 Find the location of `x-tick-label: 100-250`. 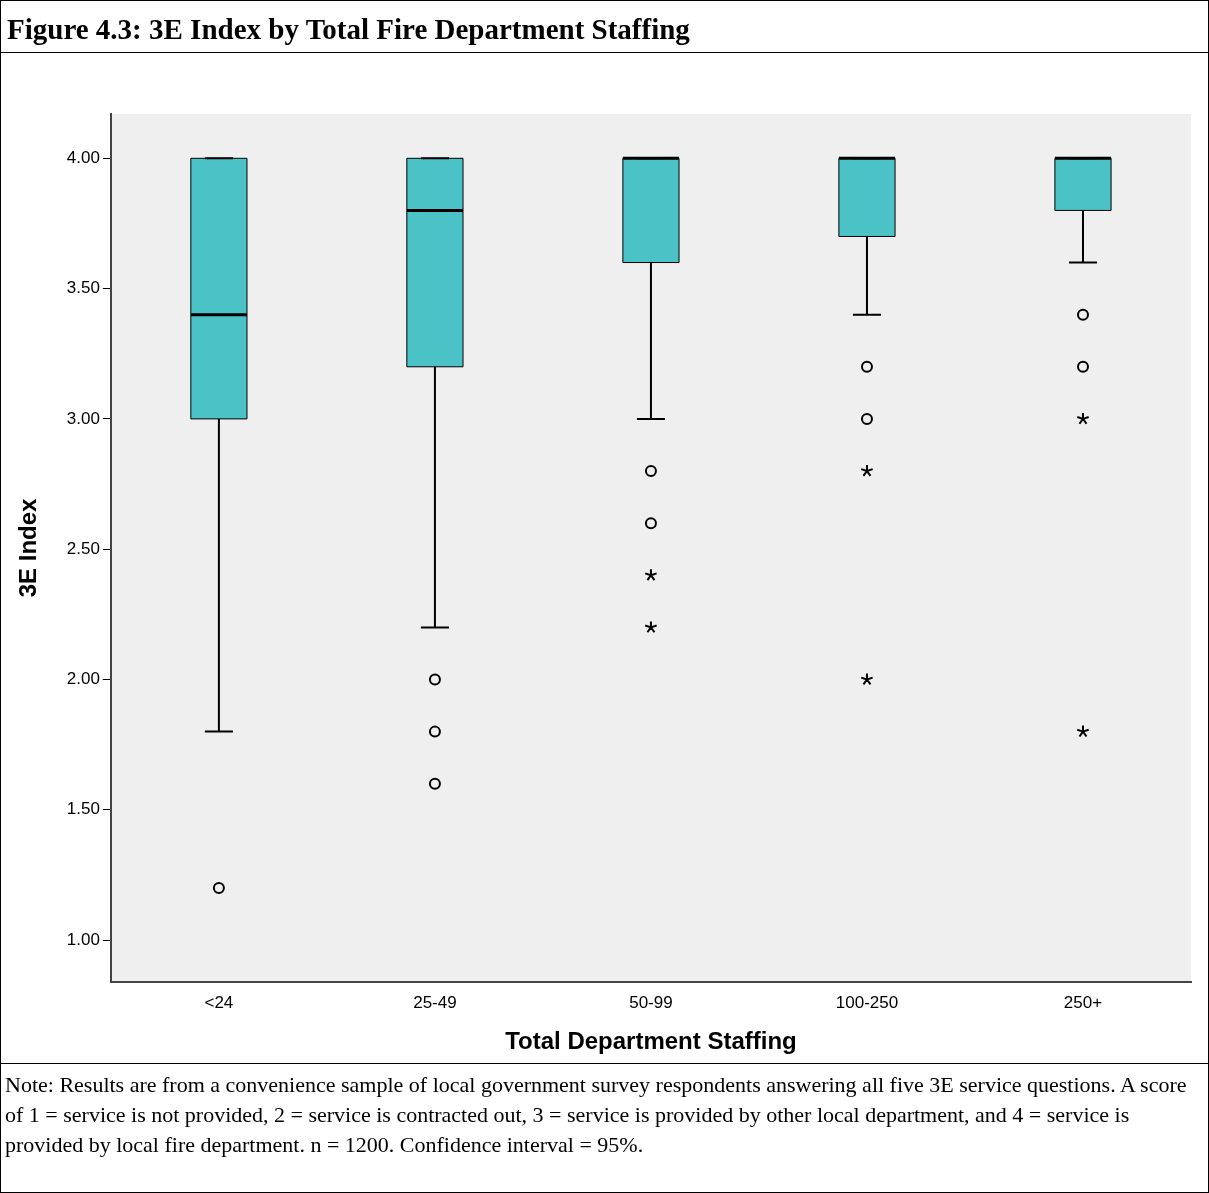

x-tick-label: 100-250 is located at coordinates (867, 1002).